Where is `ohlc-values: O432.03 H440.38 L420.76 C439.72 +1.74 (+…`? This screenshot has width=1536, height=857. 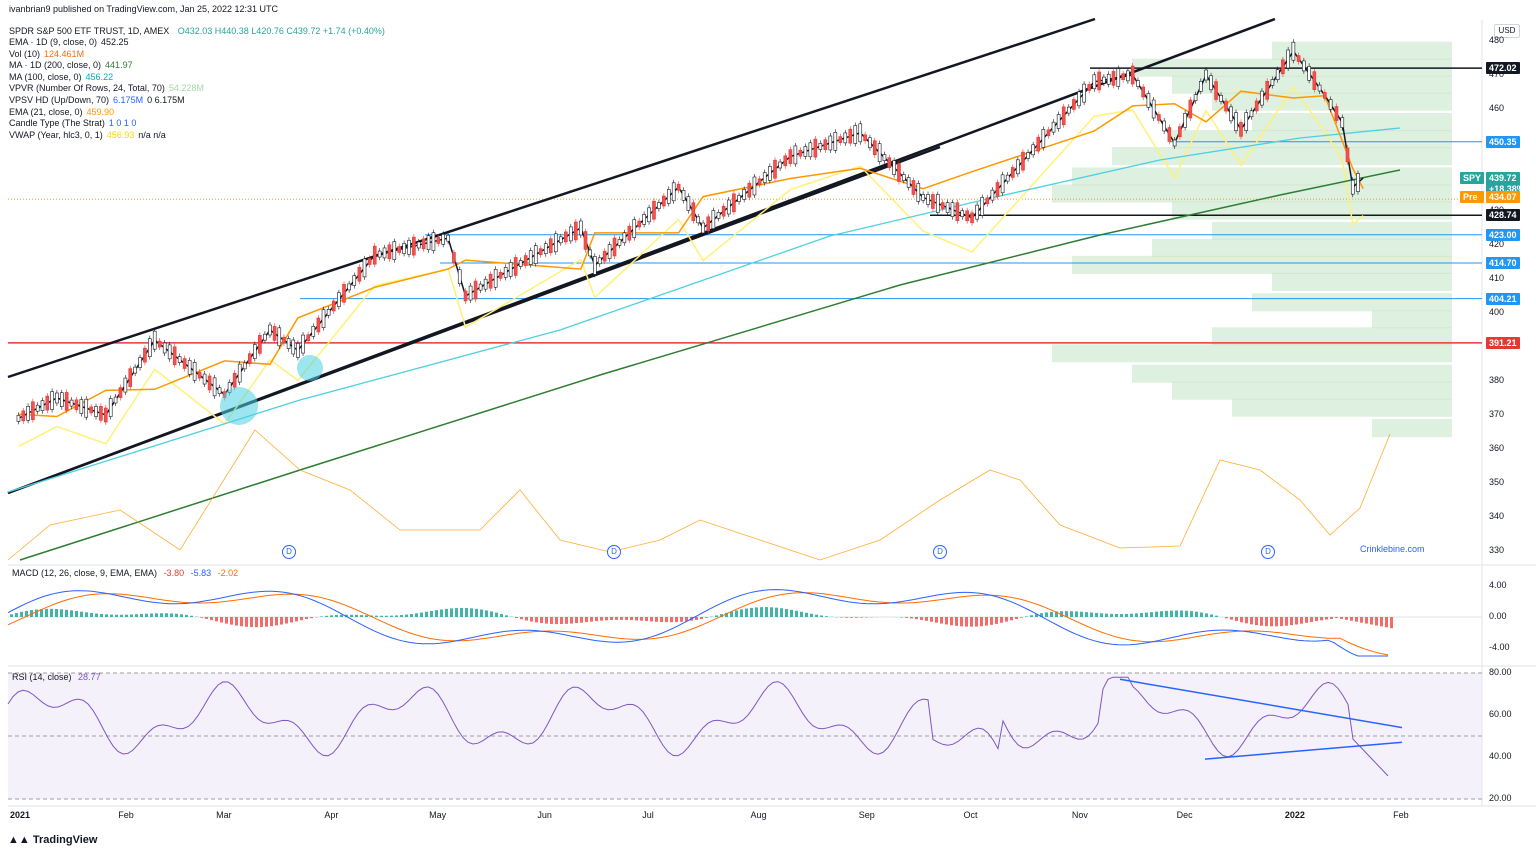
ohlc-values: O432.03 H440.38 L420.76 C439.72 +1.74 (+… is located at coordinates (281, 31).